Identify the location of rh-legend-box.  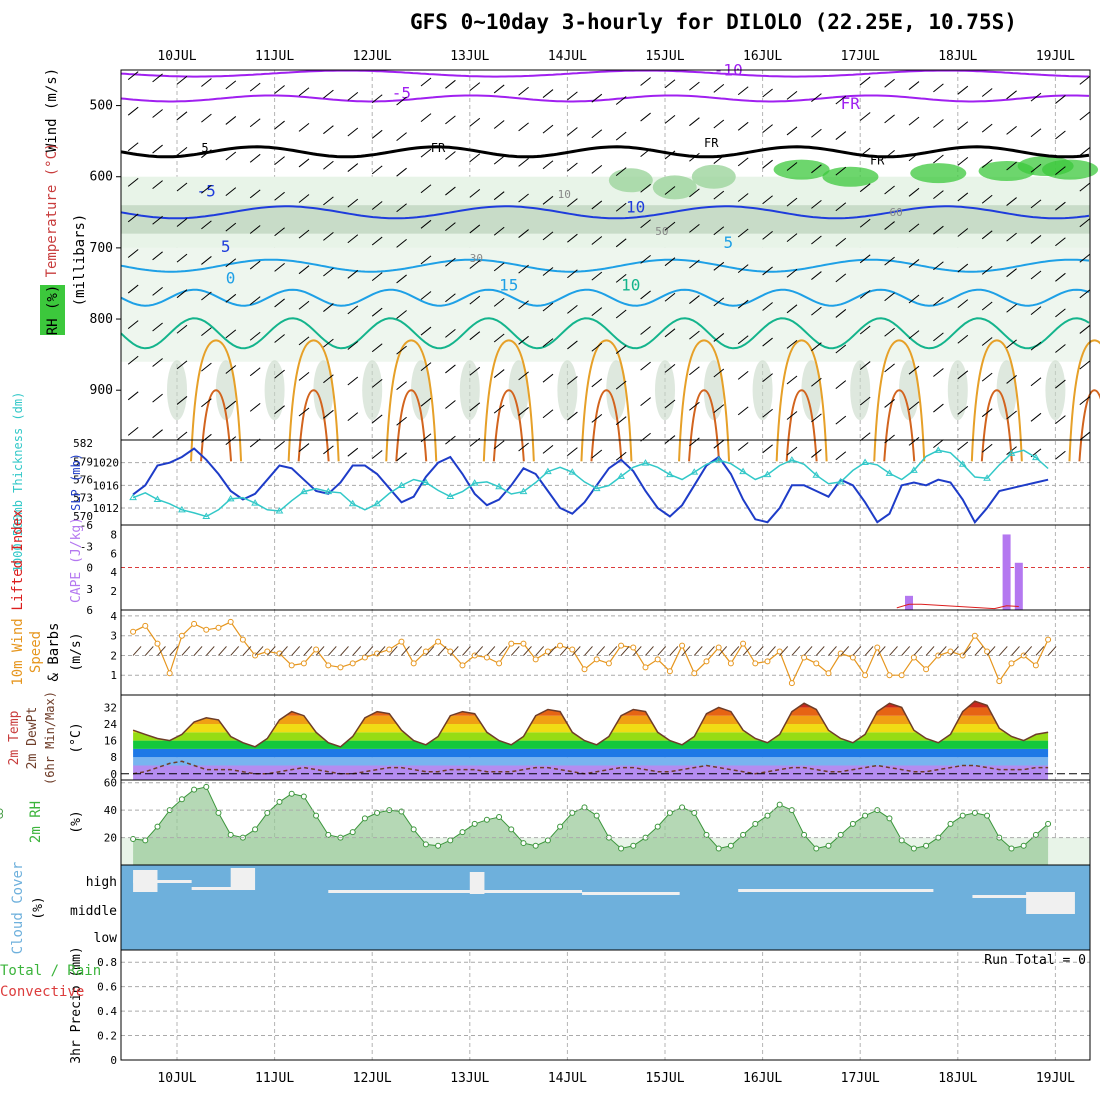
(52, 310).